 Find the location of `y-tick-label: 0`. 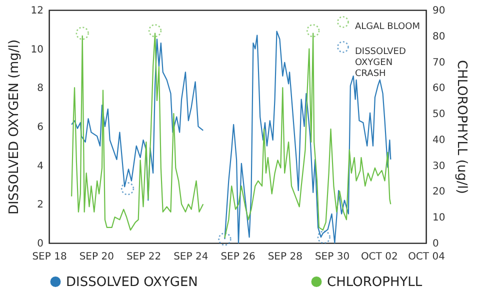

y-tick-label: 0 is located at coordinates (40, 244).